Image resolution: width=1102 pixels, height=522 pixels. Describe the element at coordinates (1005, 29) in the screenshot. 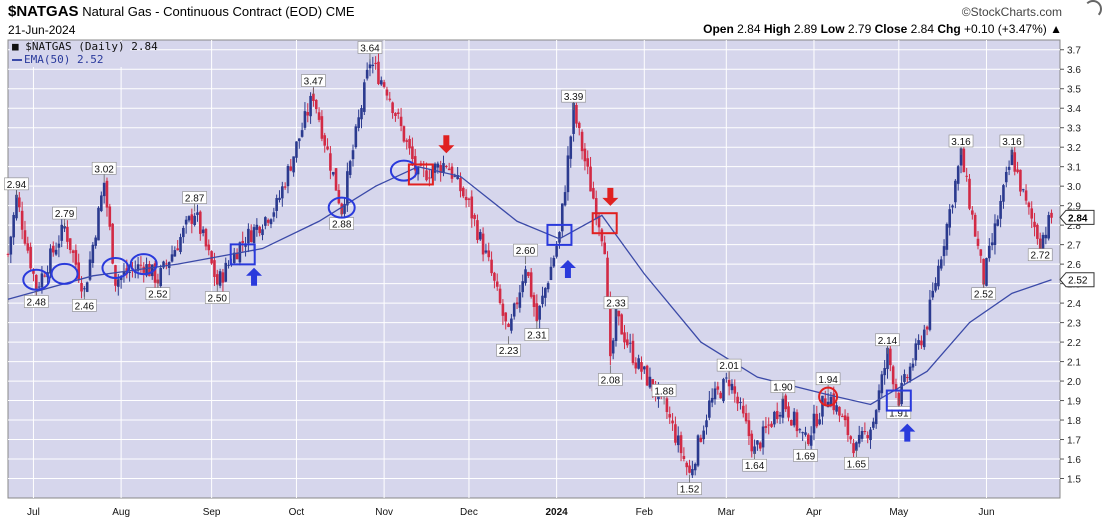

I see `chg-value: +0.10 (+3.47%)` at that location.